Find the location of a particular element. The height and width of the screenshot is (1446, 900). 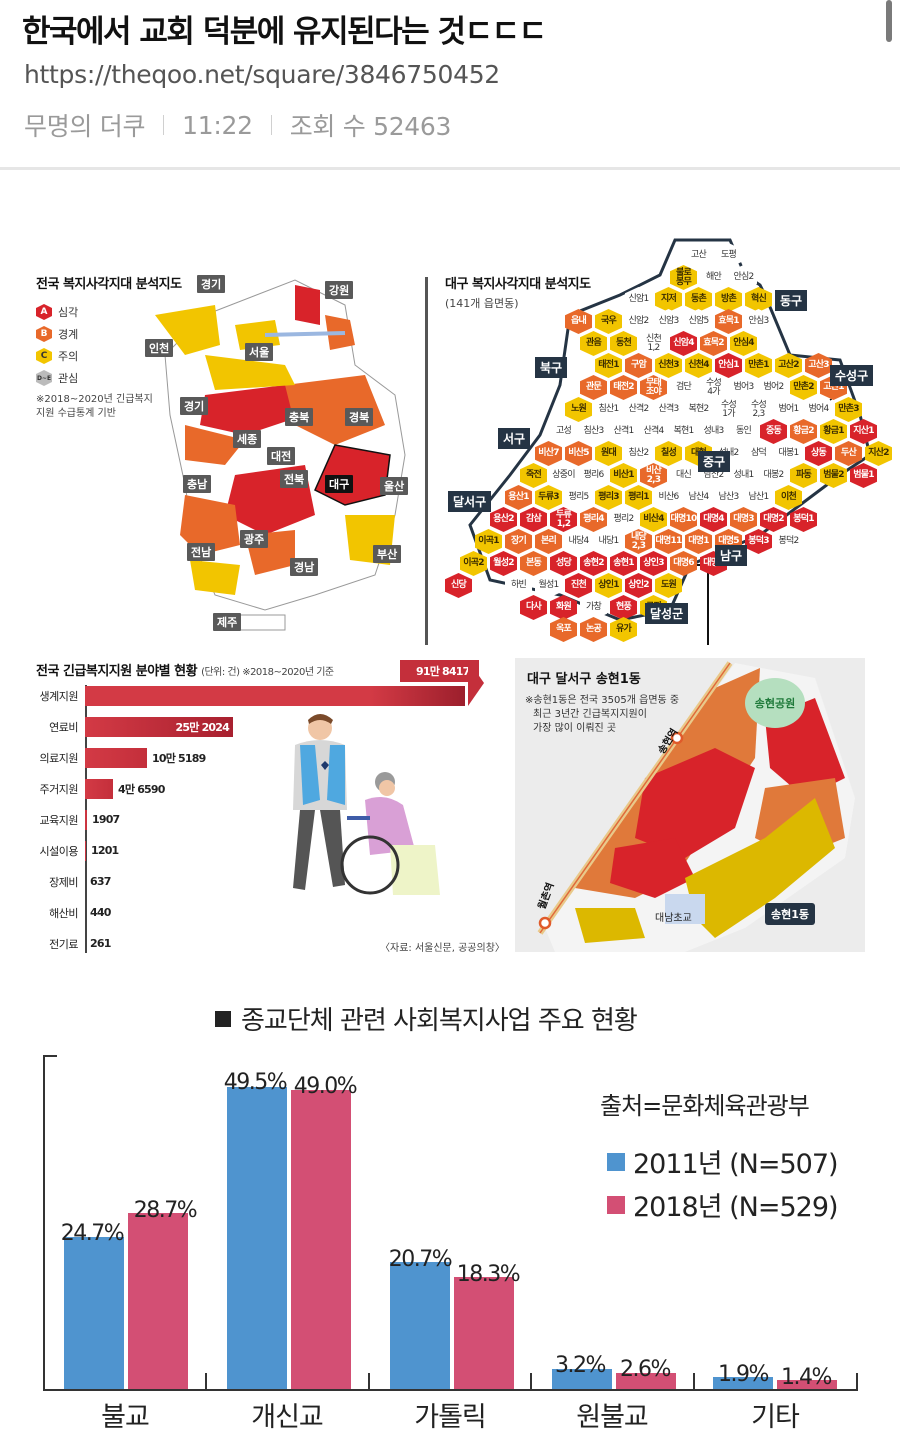

note-line: 최근 3년간 긴급복지지원이 is located at coordinates (590, 714).